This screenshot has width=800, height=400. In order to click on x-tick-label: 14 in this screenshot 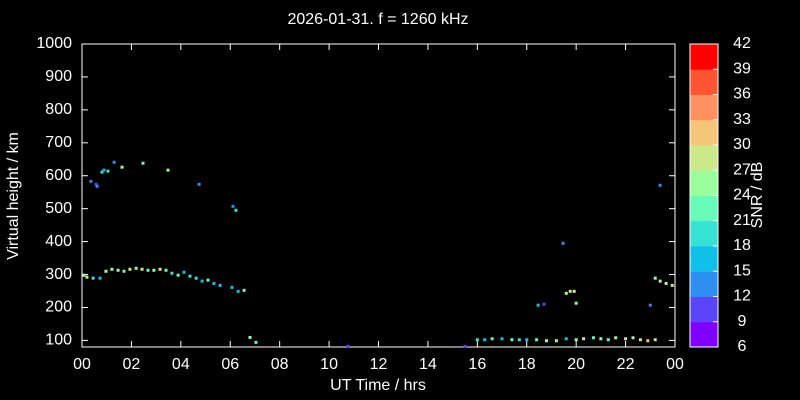, I will do `click(428, 364)`.